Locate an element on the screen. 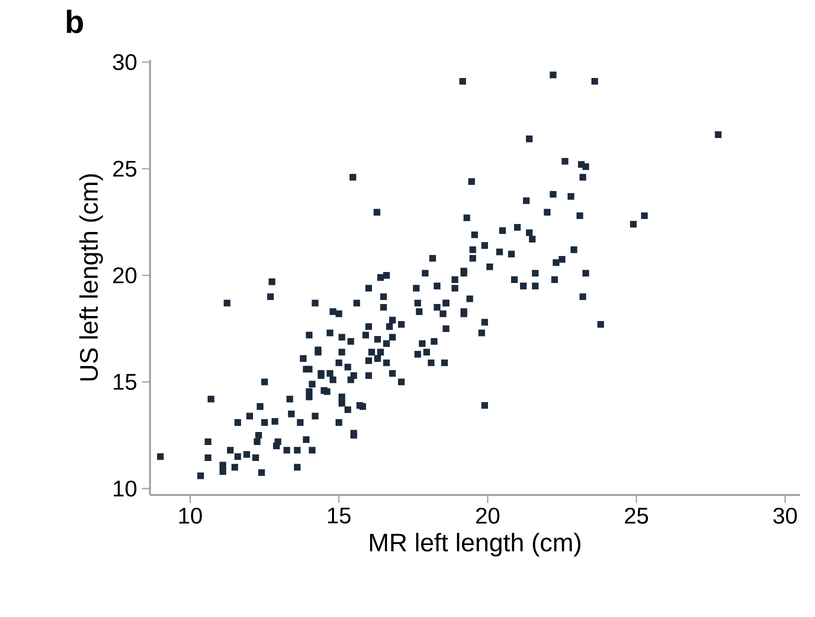  y-tick-label: 30 is located at coordinates (124, 62).